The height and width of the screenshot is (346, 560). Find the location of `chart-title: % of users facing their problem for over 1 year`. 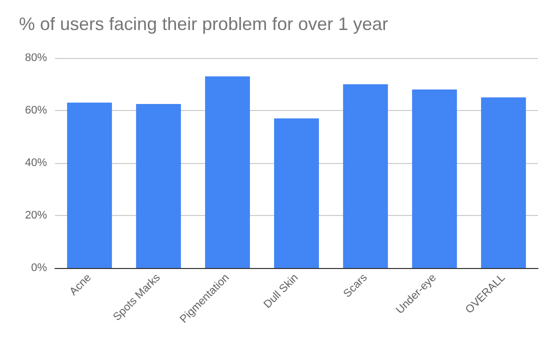

chart-title: % of users facing their problem for over 1 year is located at coordinates (203, 24).